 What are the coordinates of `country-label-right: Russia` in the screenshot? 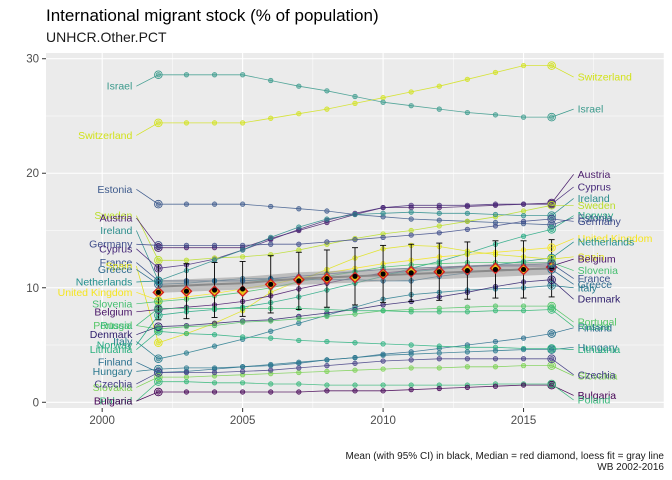 It's located at (594, 327).